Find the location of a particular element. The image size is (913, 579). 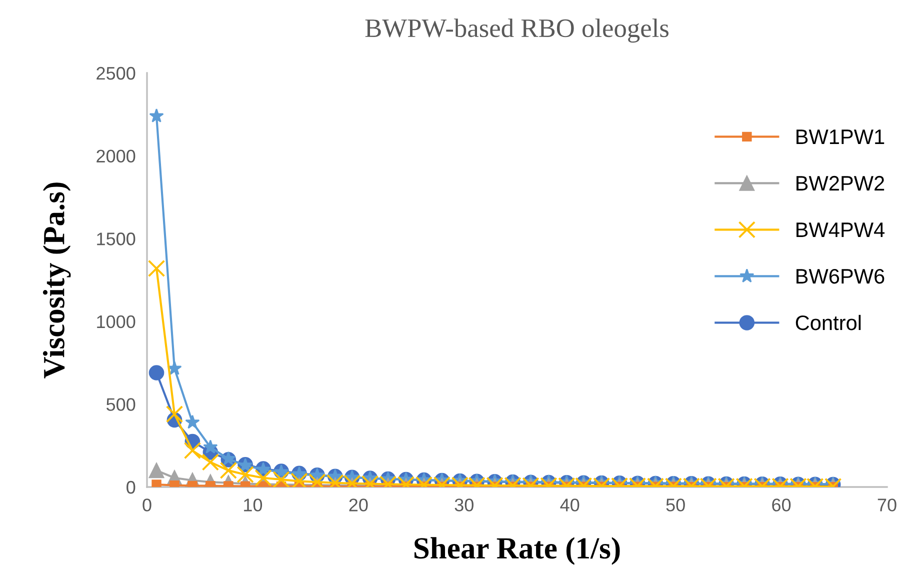

x-tick-label: 30 is located at coordinates (464, 505).